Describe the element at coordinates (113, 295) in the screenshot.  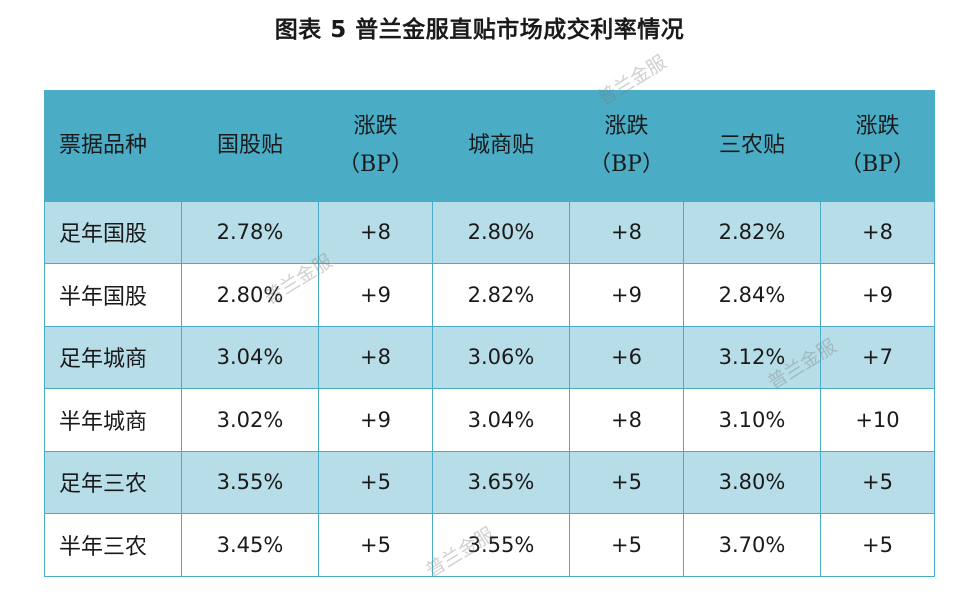
I see `row-label: 半年国股` at that location.